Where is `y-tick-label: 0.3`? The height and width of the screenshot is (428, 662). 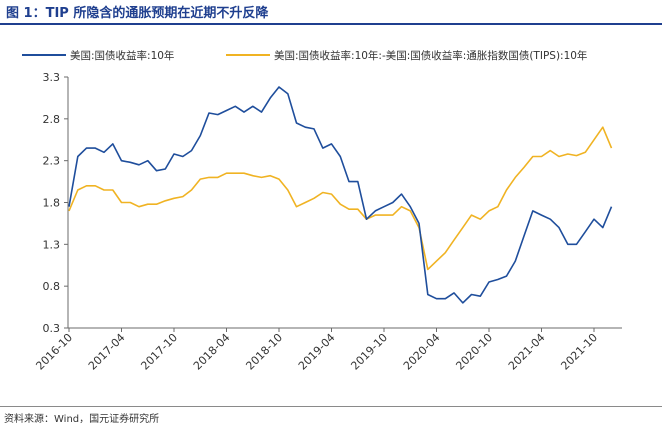
y-tick-label: 0.3 is located at coordinates (52, 328).